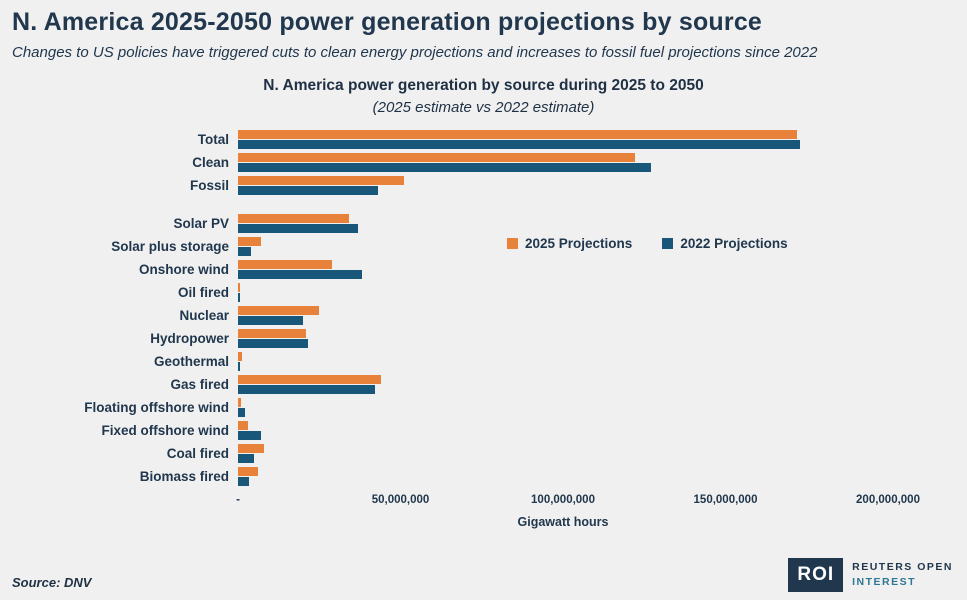  Describe the element at coordinates (203, 292) in the screenshot. I see `category-label: Oil fired` at that location.